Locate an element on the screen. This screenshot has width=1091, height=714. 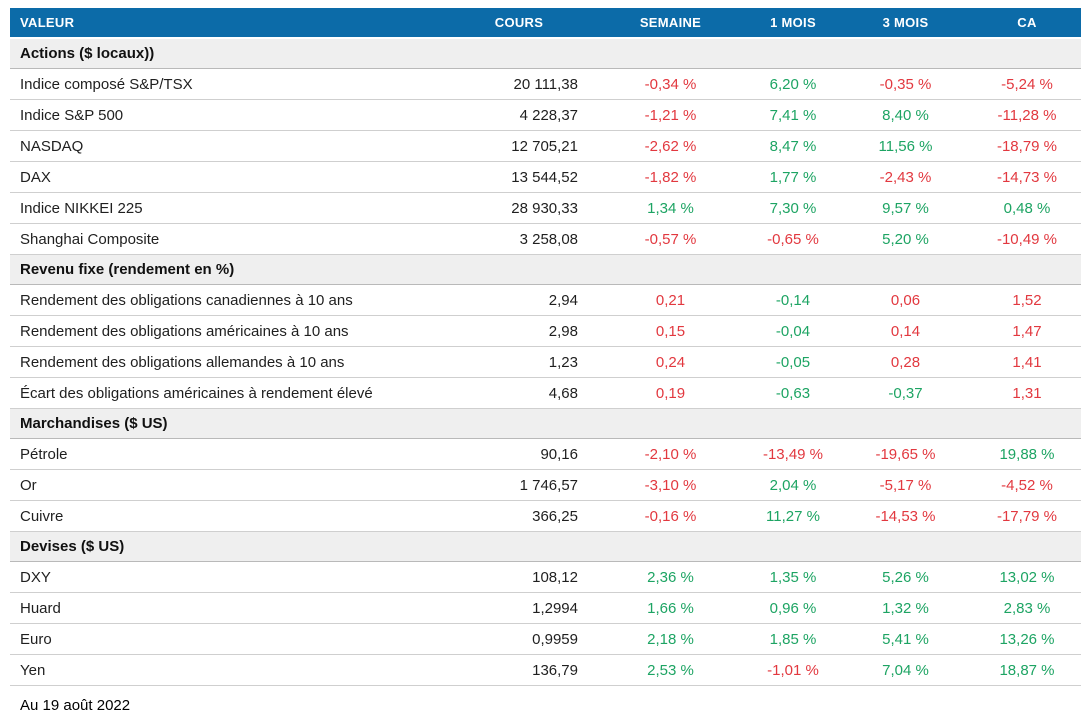
ca-cell: -4,52 % is located at coordinates (1027, 485).